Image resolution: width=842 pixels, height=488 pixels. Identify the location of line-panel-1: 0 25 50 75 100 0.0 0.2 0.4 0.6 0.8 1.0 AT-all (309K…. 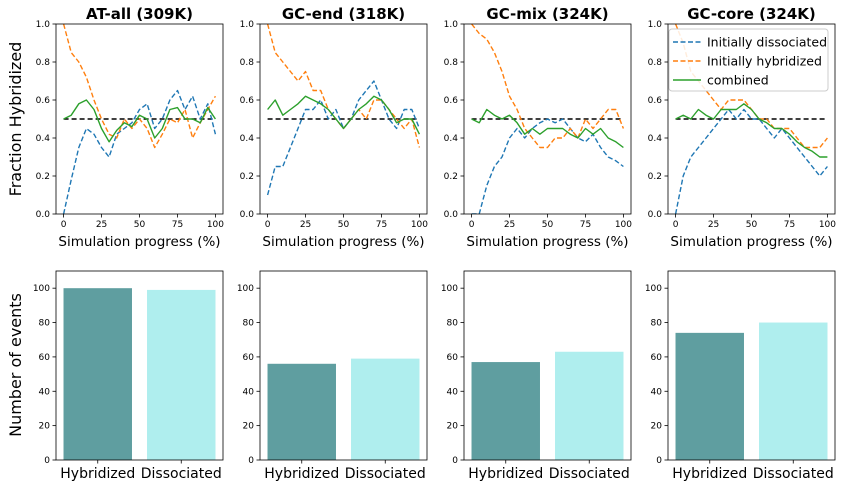
(130, 127).